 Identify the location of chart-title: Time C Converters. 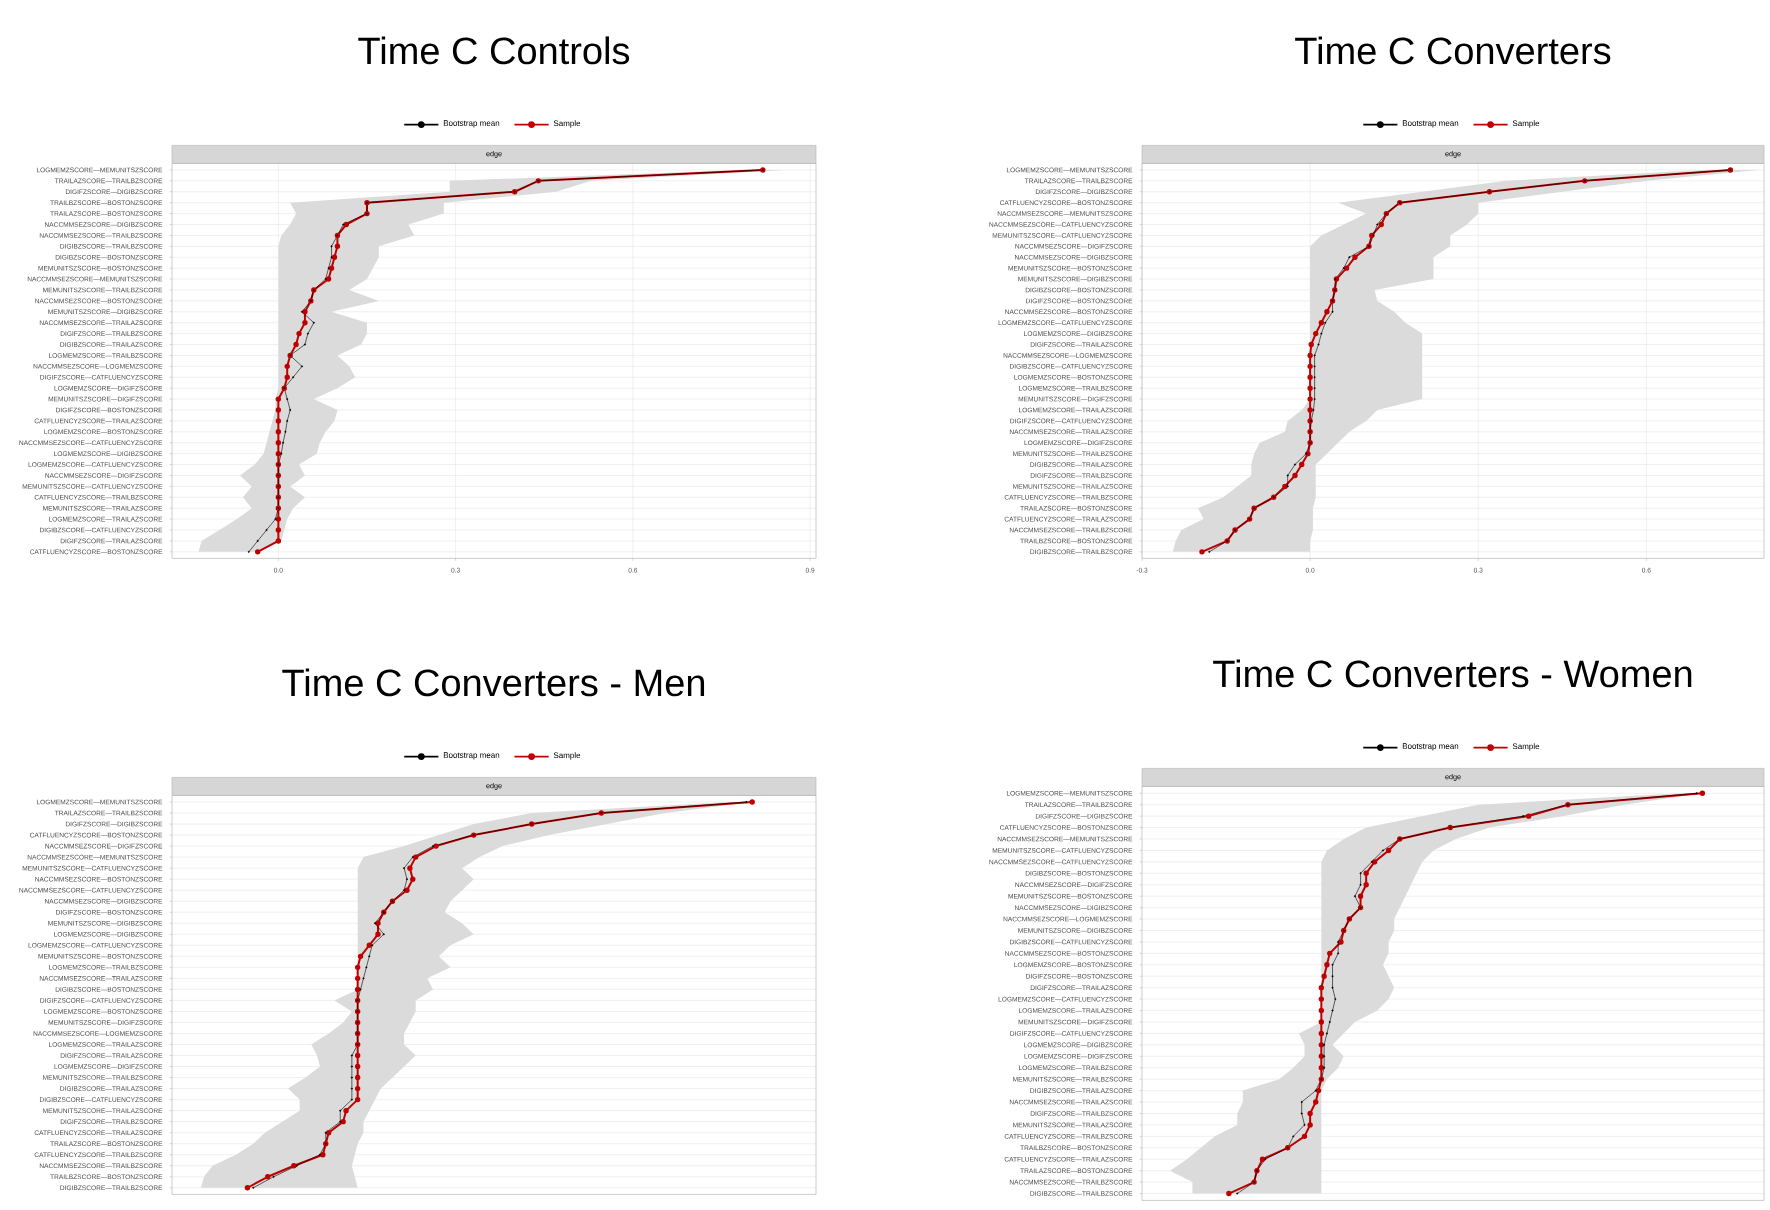
(1453, 50).